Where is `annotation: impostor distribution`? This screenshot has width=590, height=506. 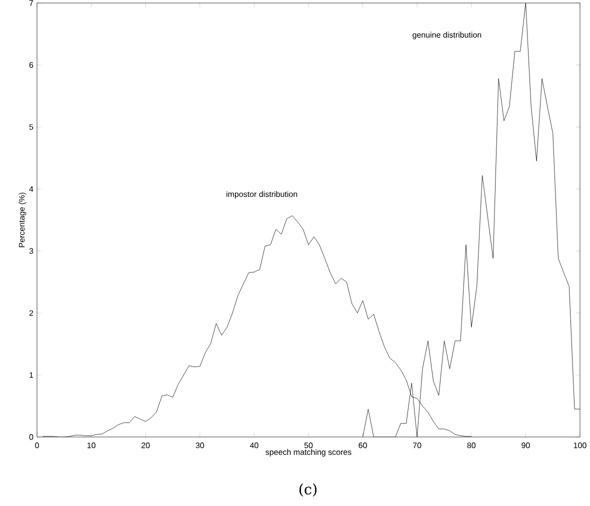
annotation: impostor distribution is located at coordinates (262, 195).